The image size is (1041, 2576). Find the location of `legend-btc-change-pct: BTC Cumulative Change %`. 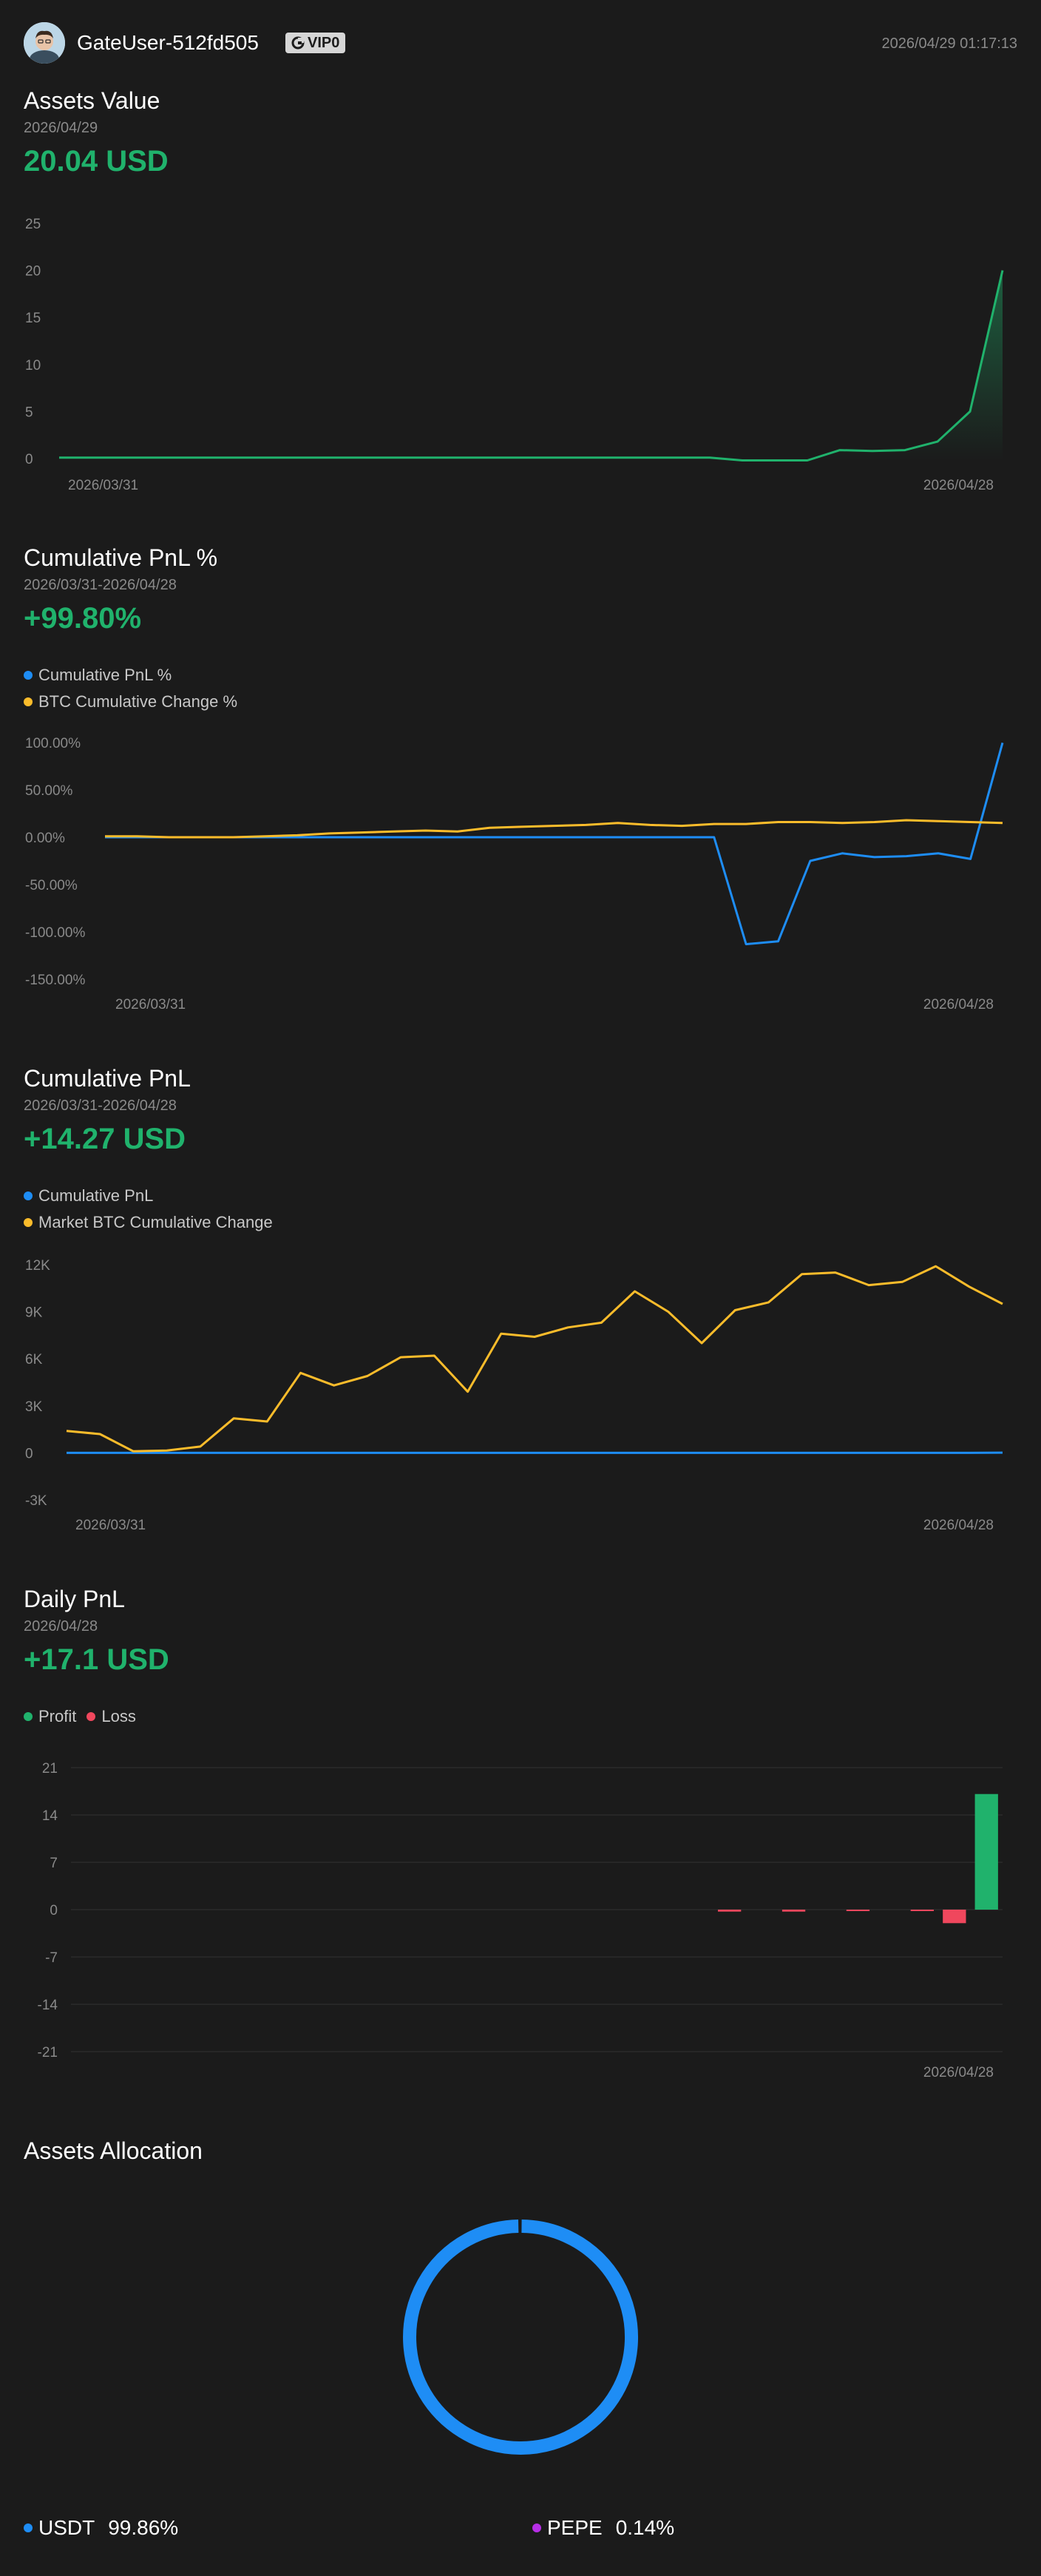

legend-btc-change-pct: BTC Cumulative Change % is located at coordinates (130, 701).